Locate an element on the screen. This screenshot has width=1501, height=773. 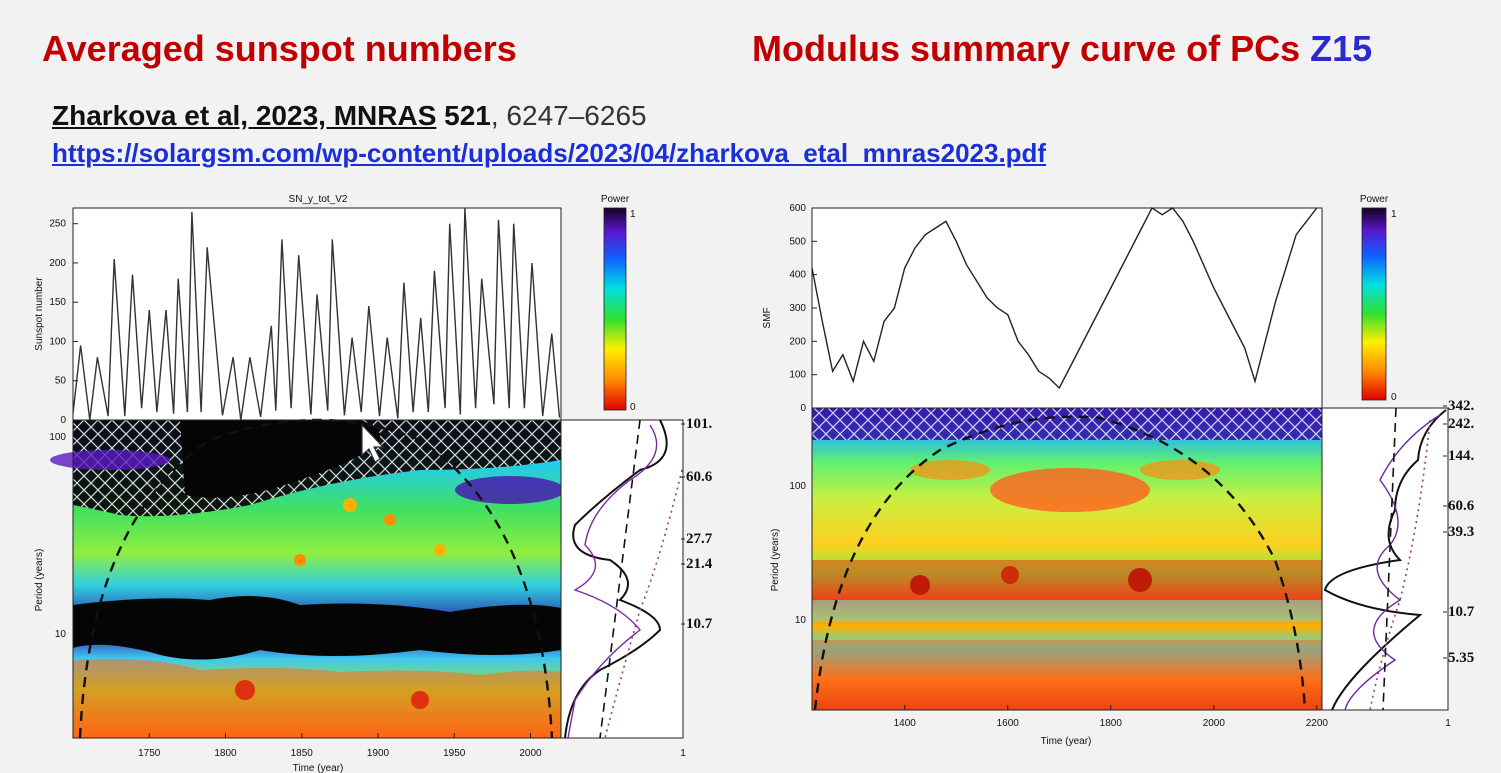
ytick-label: 250 is located at coordinates (57, 224).